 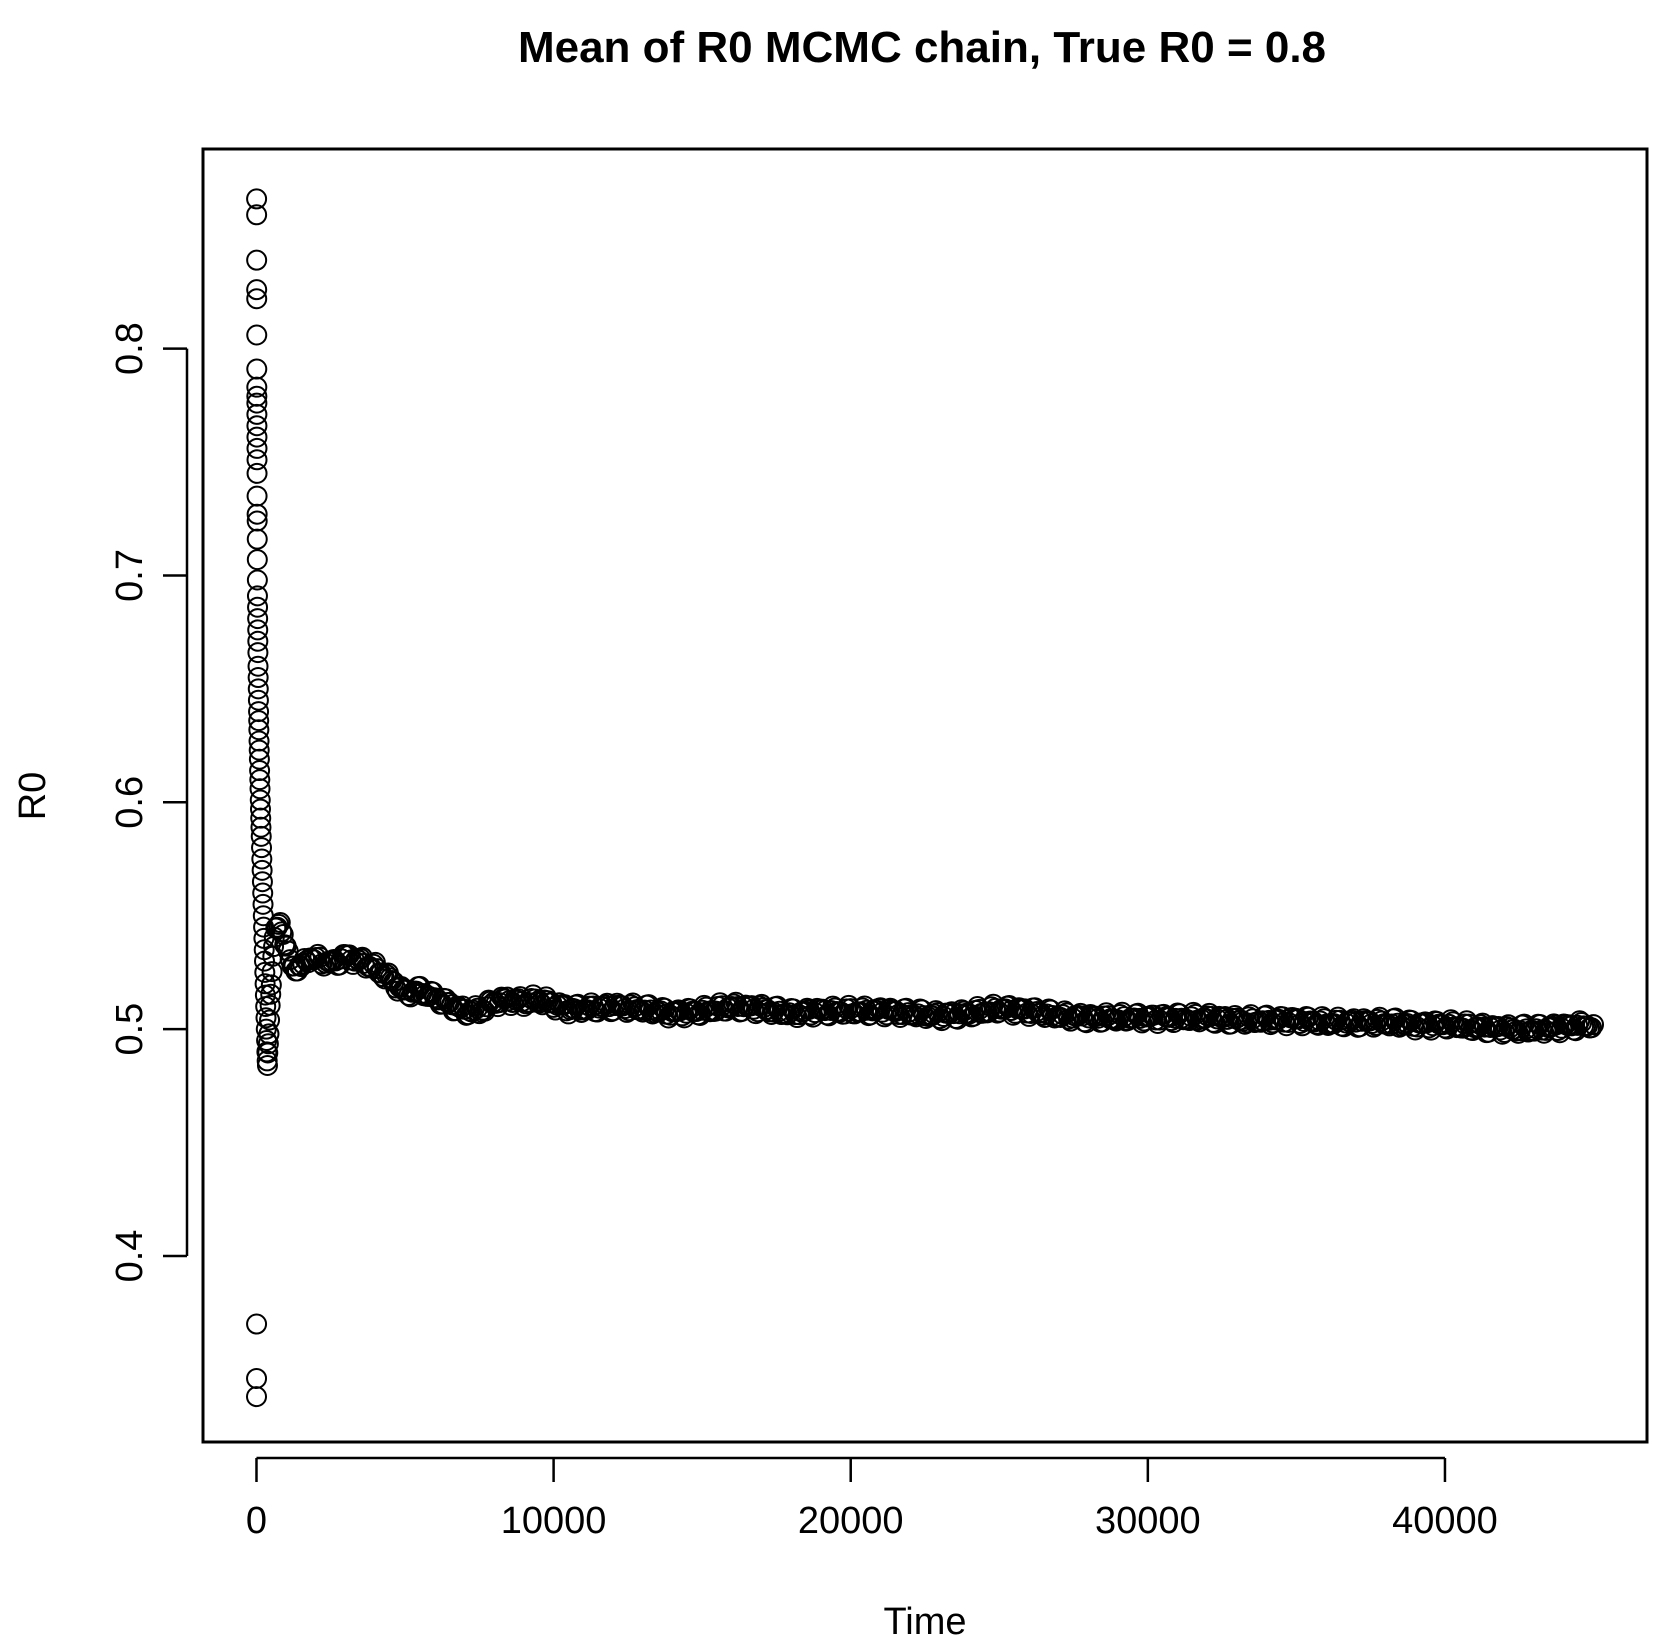 What do you see at coordinates (851, 1521) in the screenshot?
I see `x-tick-label: 20000` at bounding box center [851, 1521].